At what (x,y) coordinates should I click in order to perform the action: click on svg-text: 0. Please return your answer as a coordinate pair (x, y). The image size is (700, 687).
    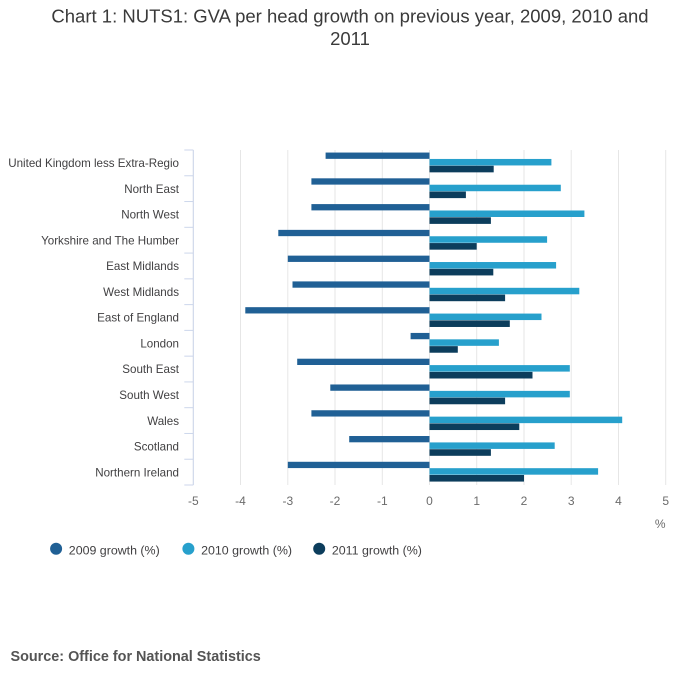
    Looking at the image, I should click on (429, 501).